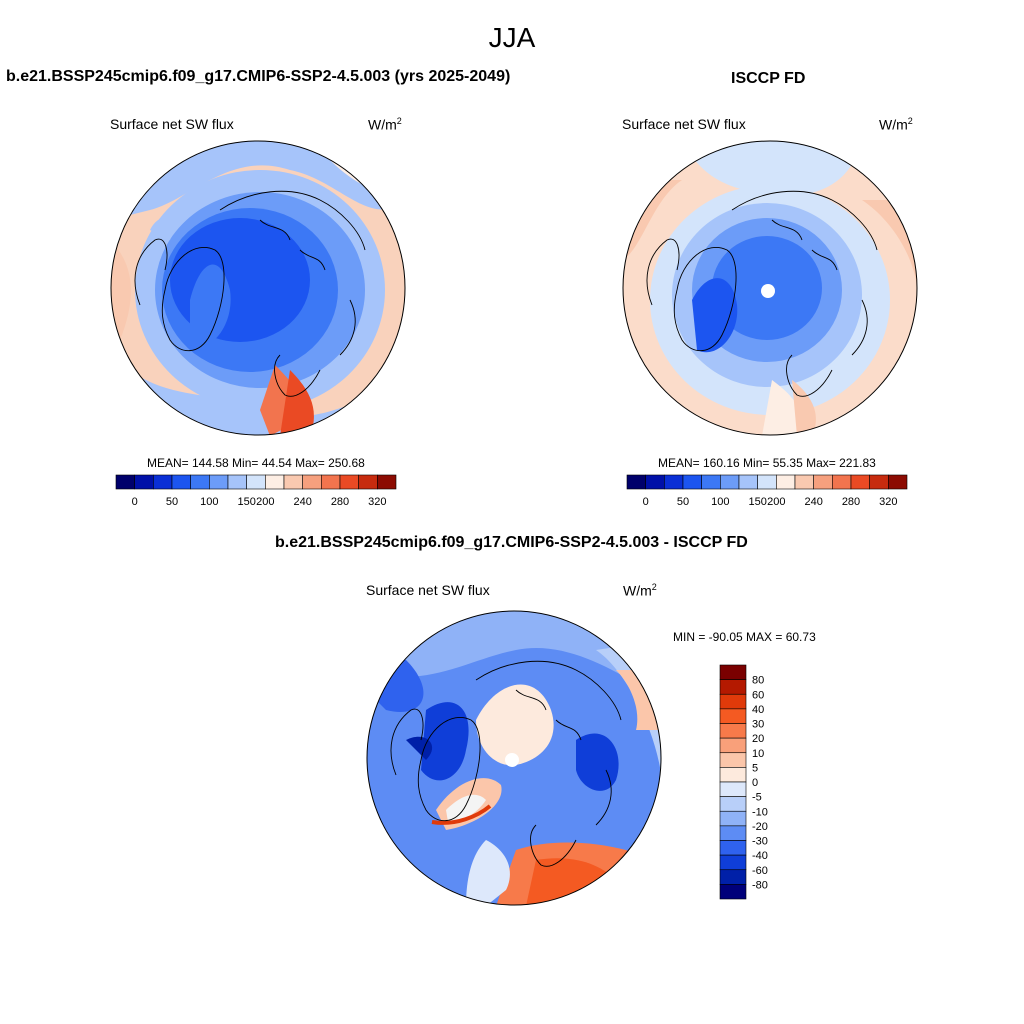  I want to click on model-colorbar-tick-label: 100, so click(209, 502).